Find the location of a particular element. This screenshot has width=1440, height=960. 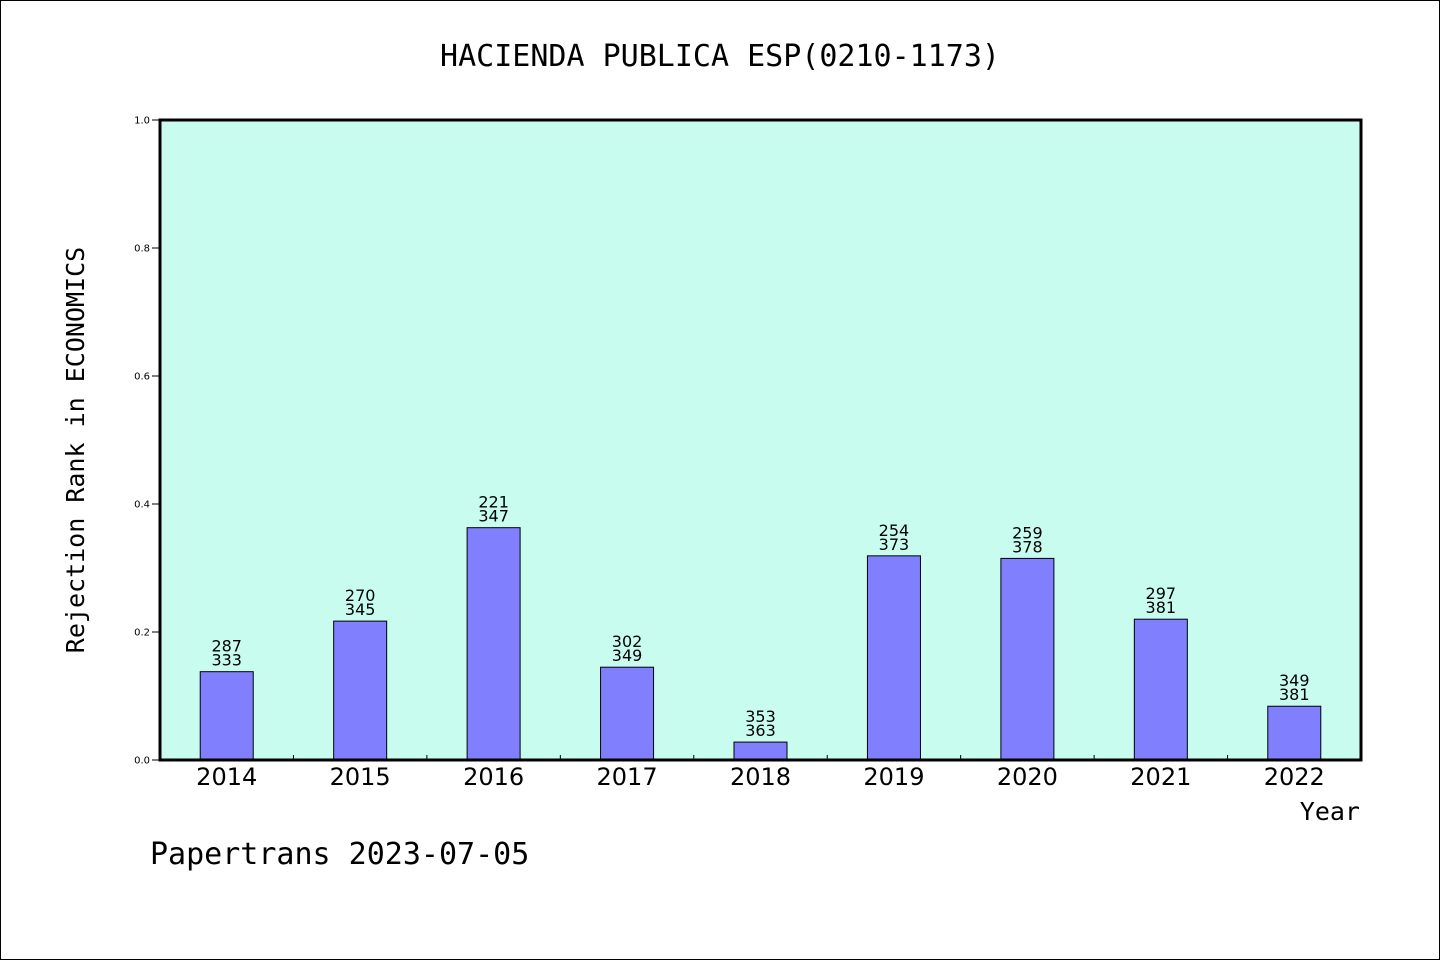

bar-label-top: 353 is located at coordinates (760, 716).